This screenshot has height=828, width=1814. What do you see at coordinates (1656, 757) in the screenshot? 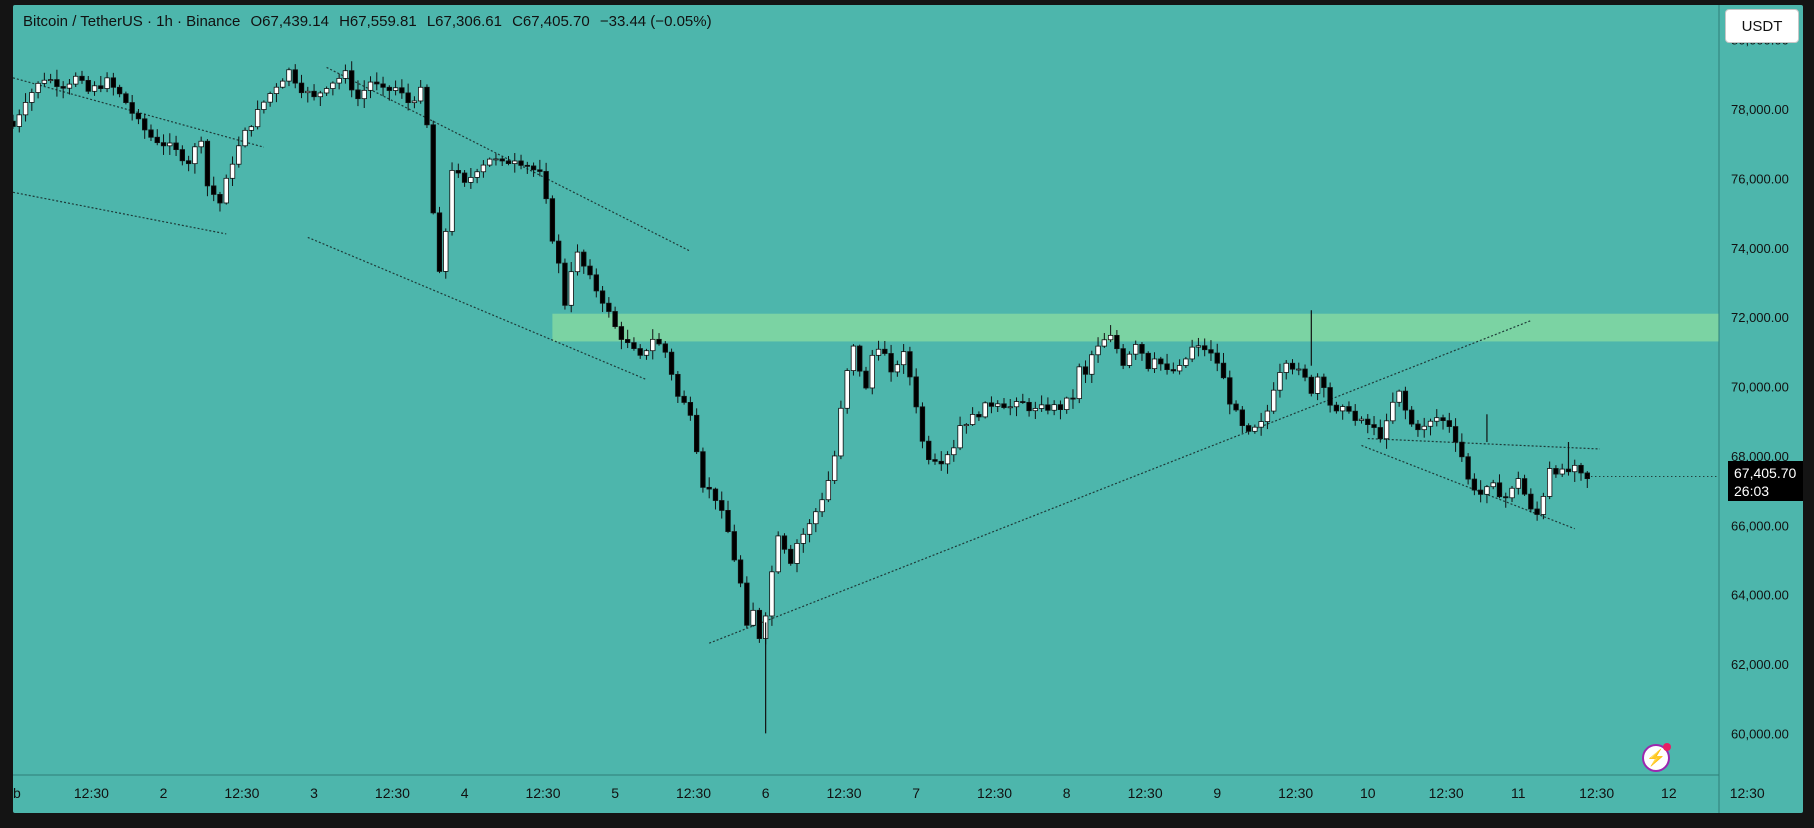
I see `lightning-bolt-icon: ⚡` at bounding box center [1656, 757].